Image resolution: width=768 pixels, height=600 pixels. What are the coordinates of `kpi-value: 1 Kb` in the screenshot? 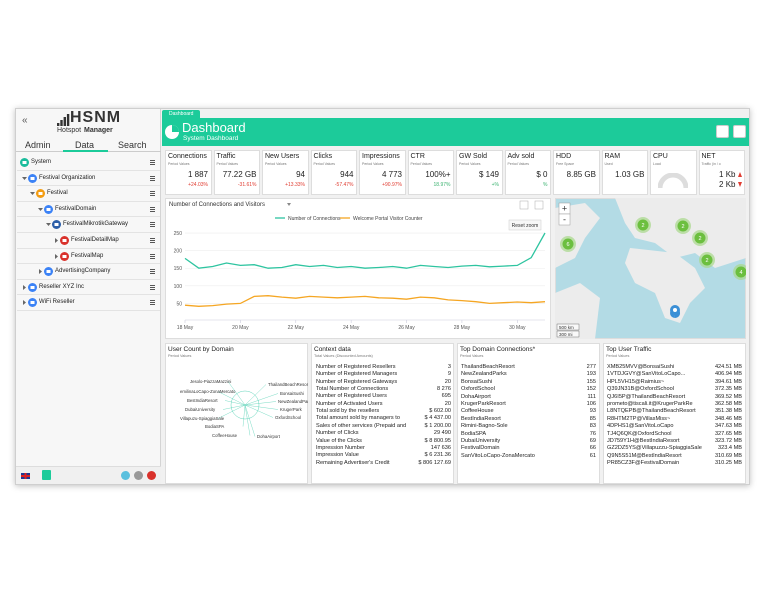 It's located at (727, 174).